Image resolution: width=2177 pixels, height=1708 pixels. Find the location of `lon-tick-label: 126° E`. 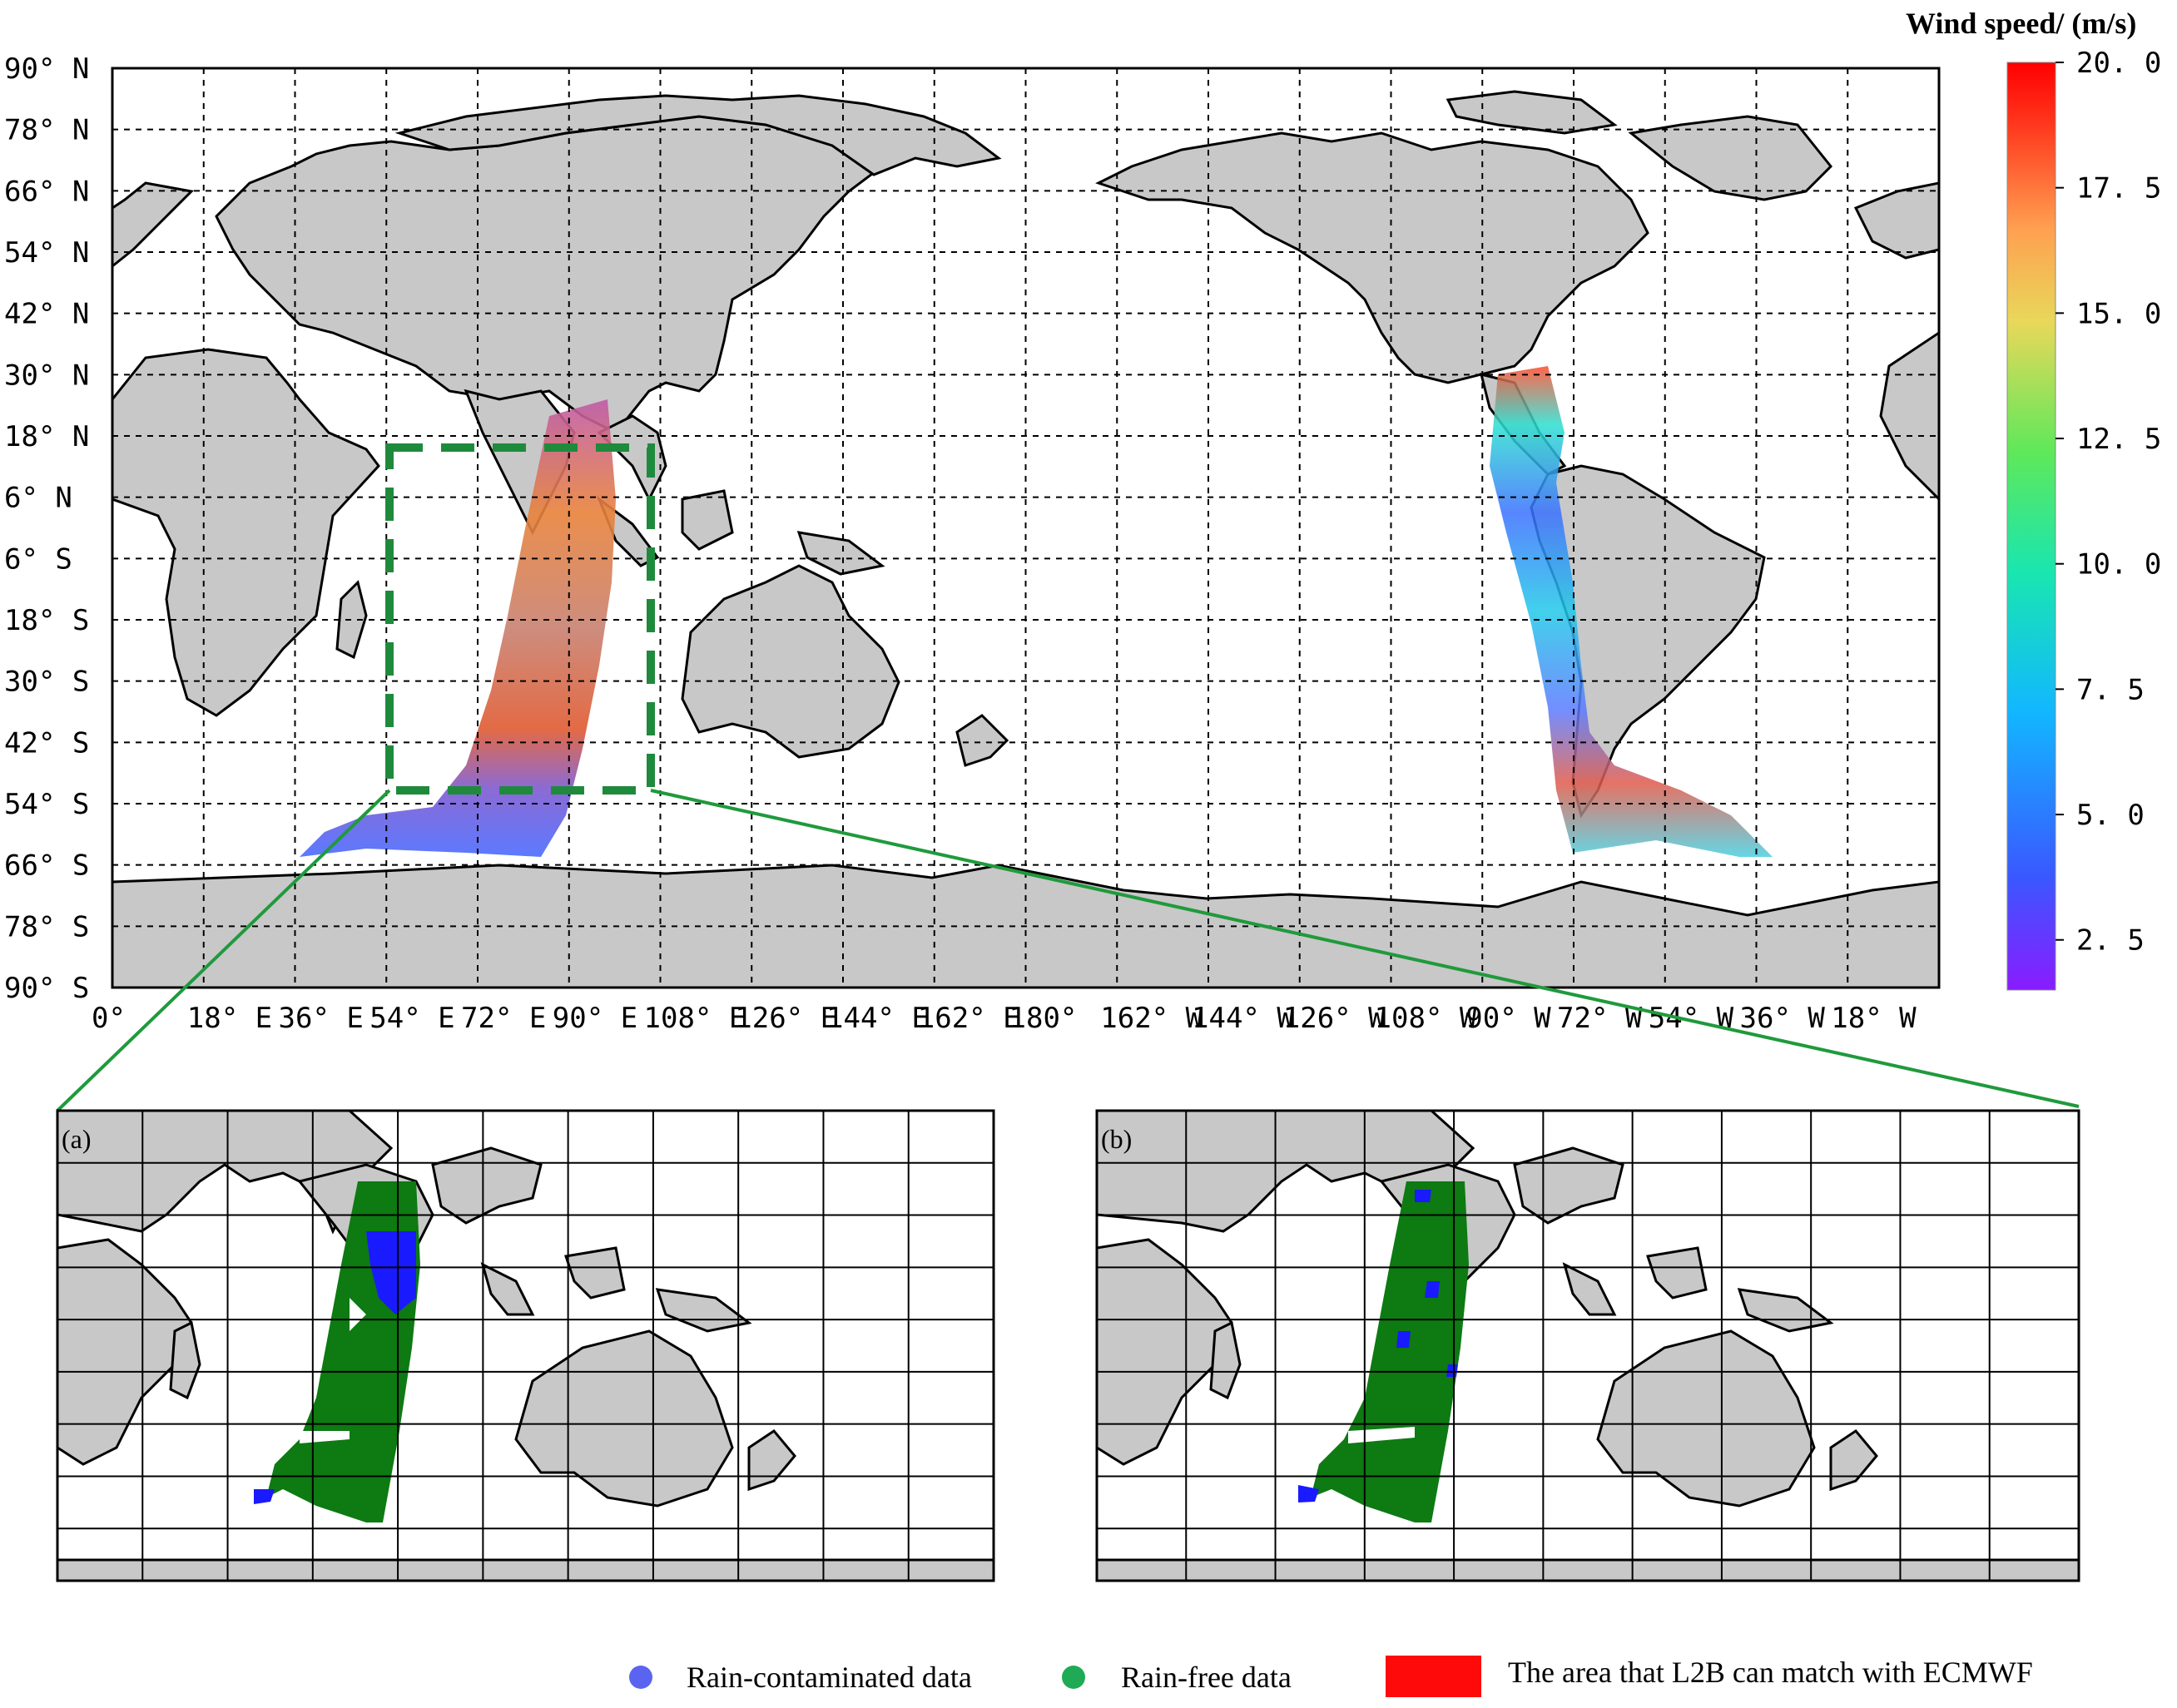

lon-tick-label: 126° E is located at coordinates (786, 1019).